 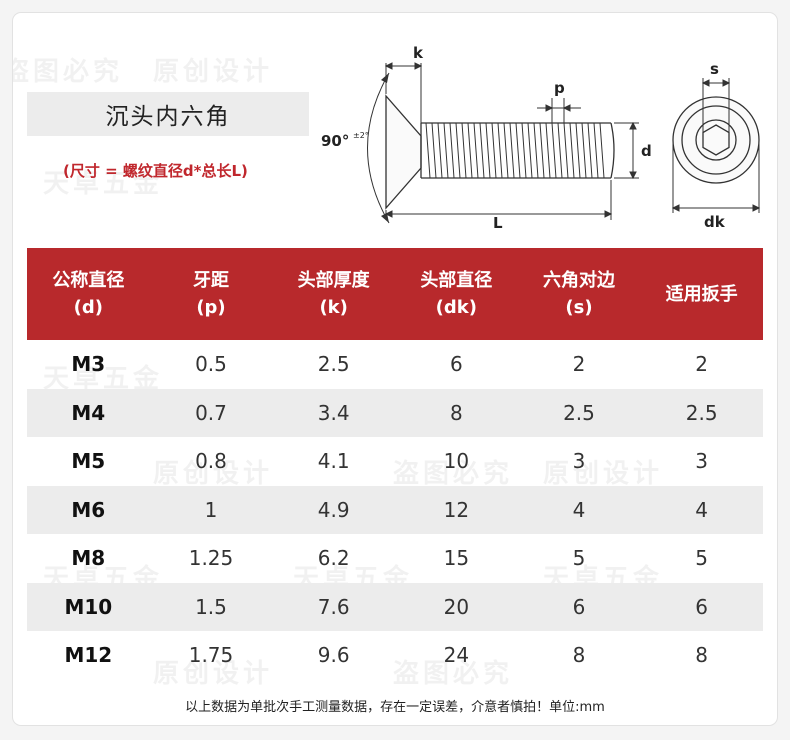 What do you see at coordinates (646, 151) in the screenshot?
I see `d-label: d` at bounding box center [646, 151].